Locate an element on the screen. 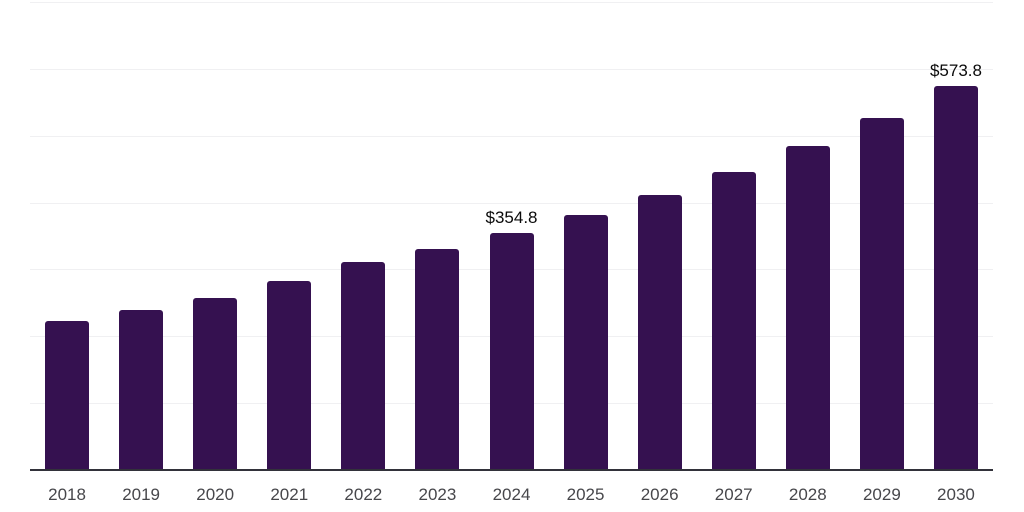 This screenshot has height=512, width=1024. bar-2026 is located at coordinates (659, 332).